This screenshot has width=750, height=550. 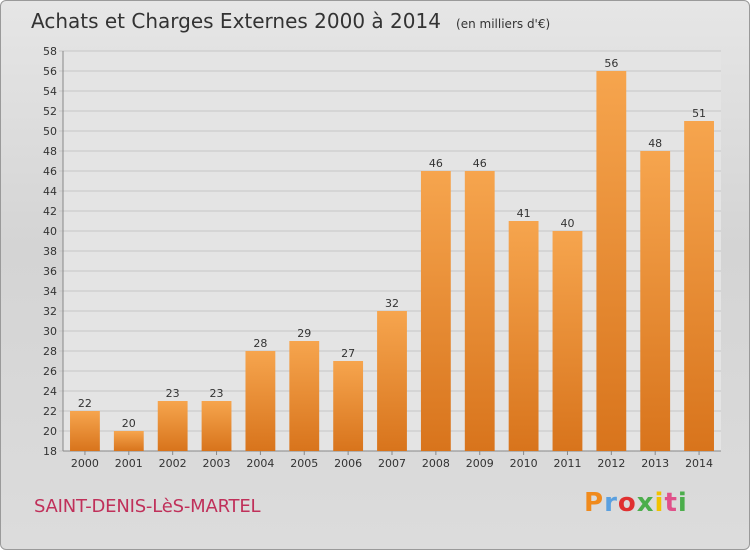 I want to click on data-label: 27, so click(x=348, y=353).